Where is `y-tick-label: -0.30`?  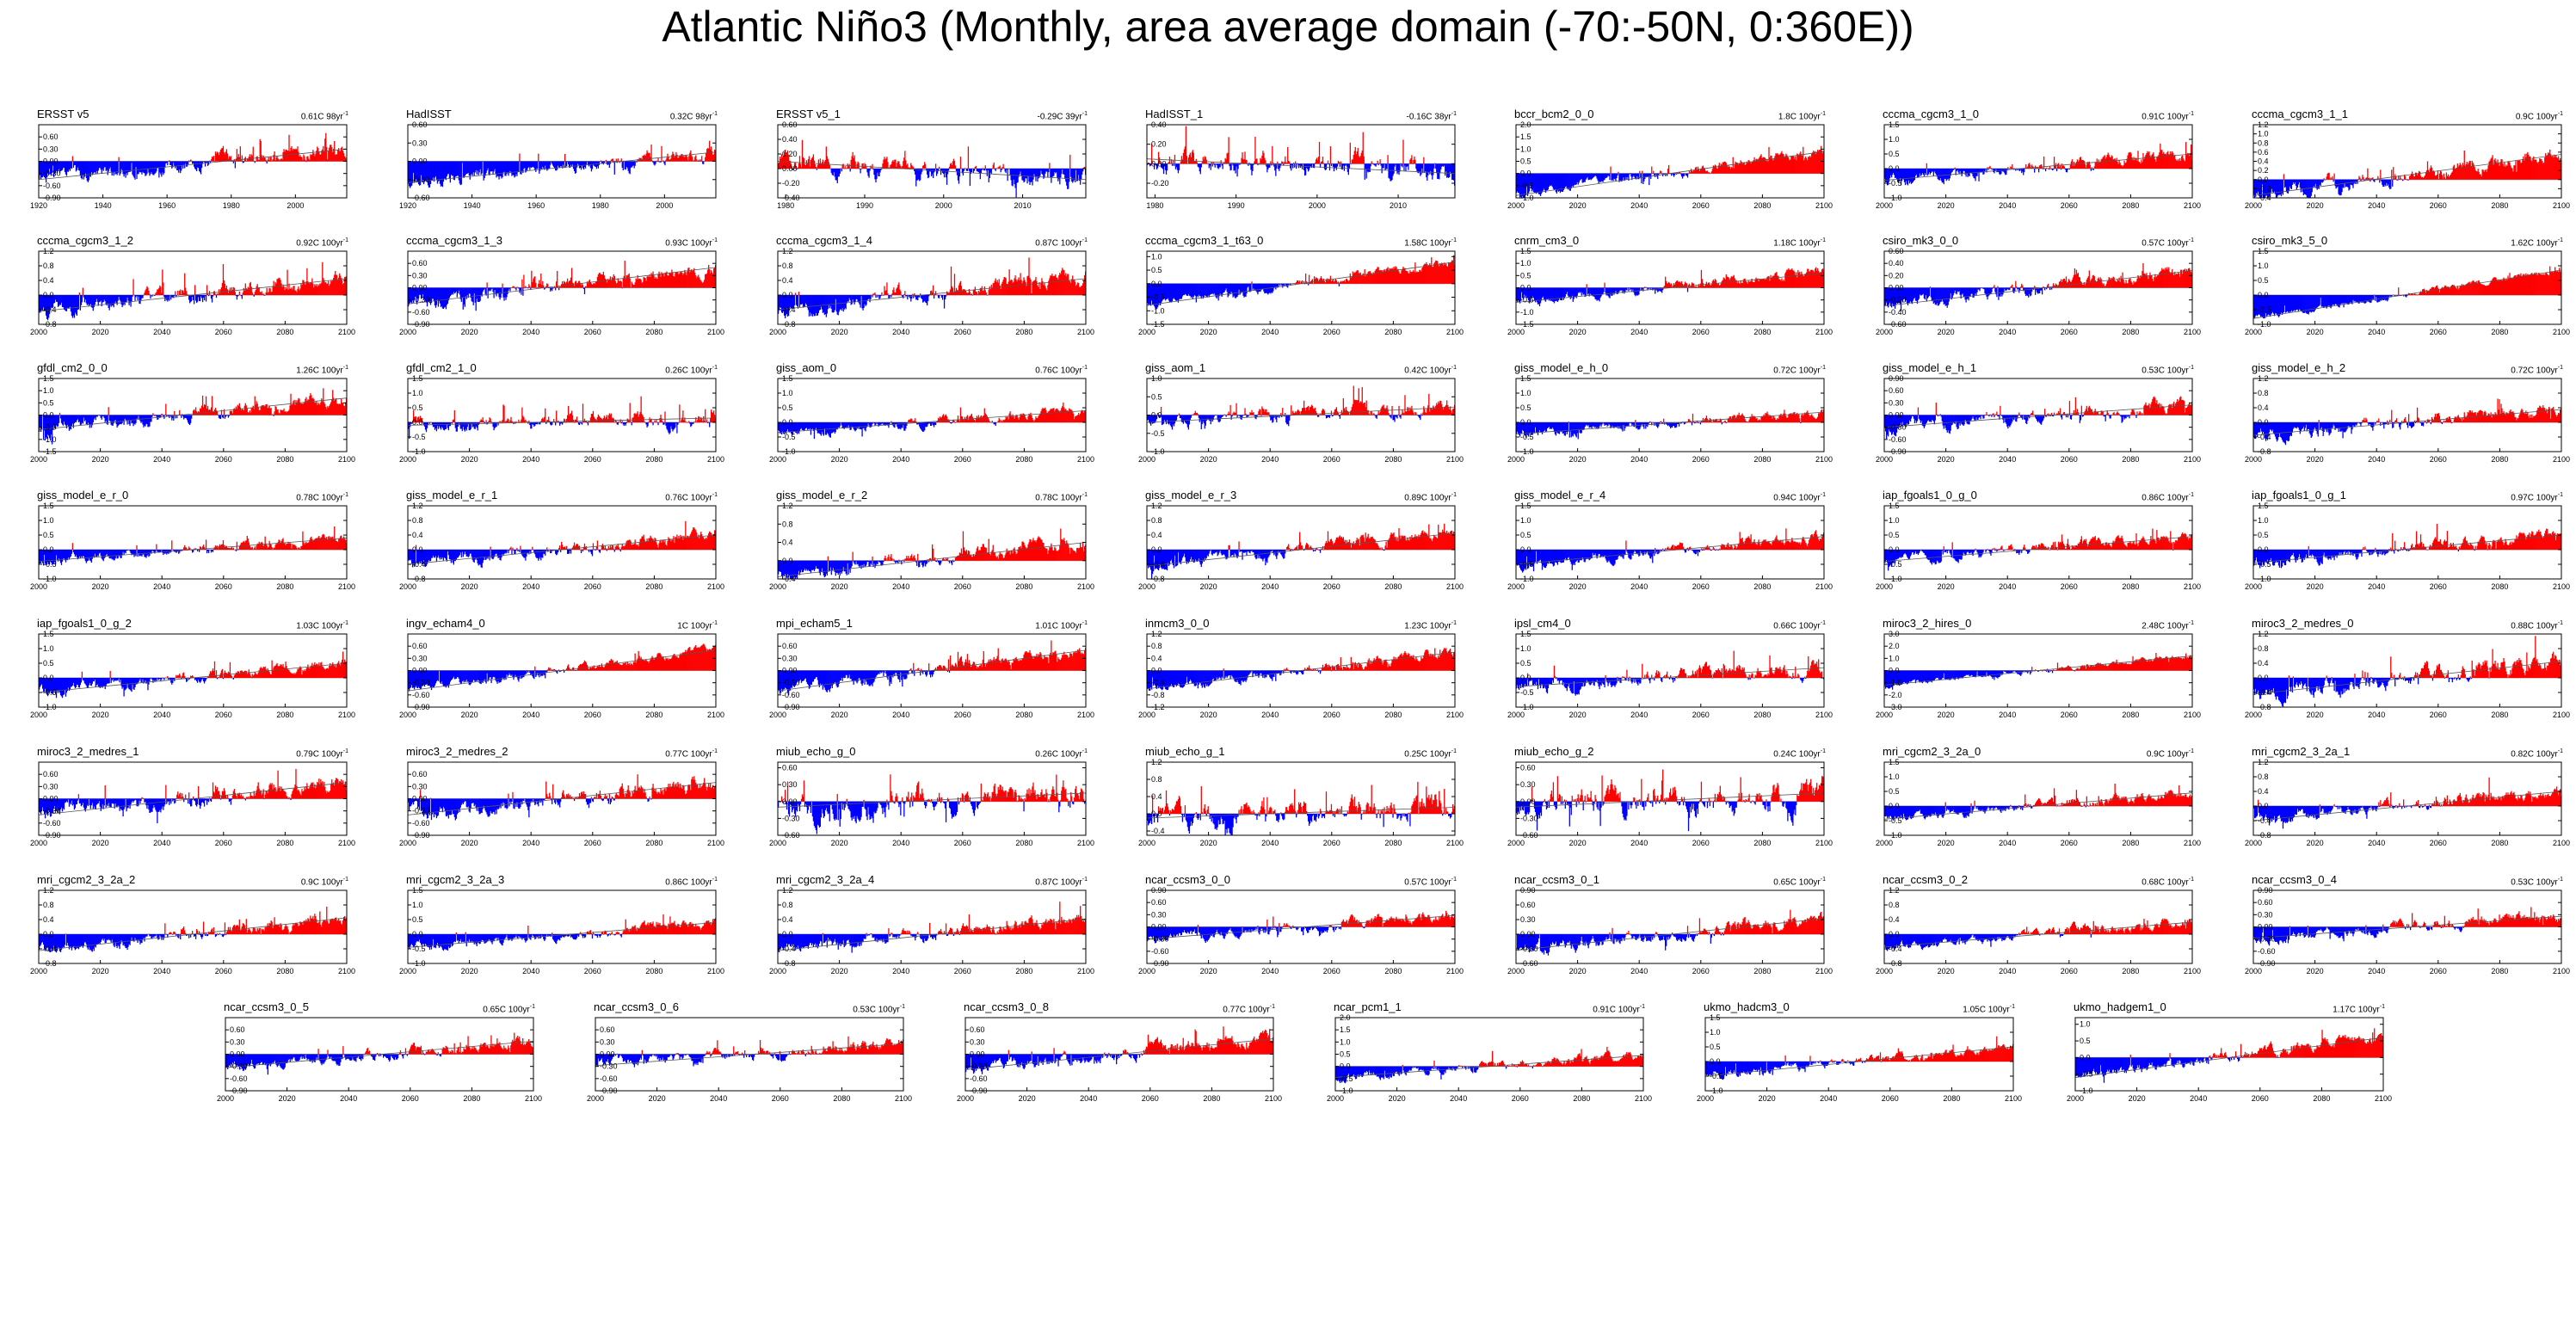
y-tick-label: -0.30 is located at coordinates (52, 173).